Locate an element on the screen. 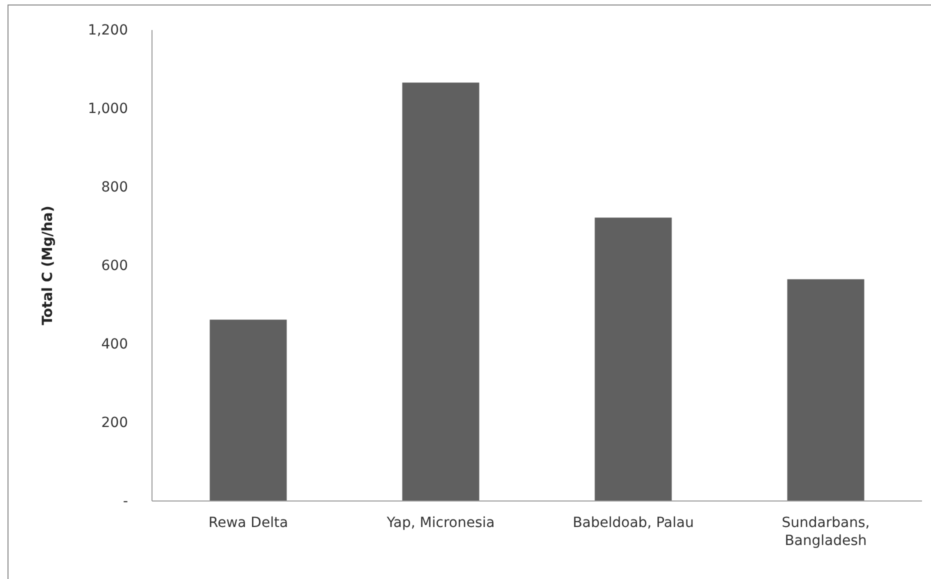  y-tick-label: 1,200 is located at coordinates (108, 30).